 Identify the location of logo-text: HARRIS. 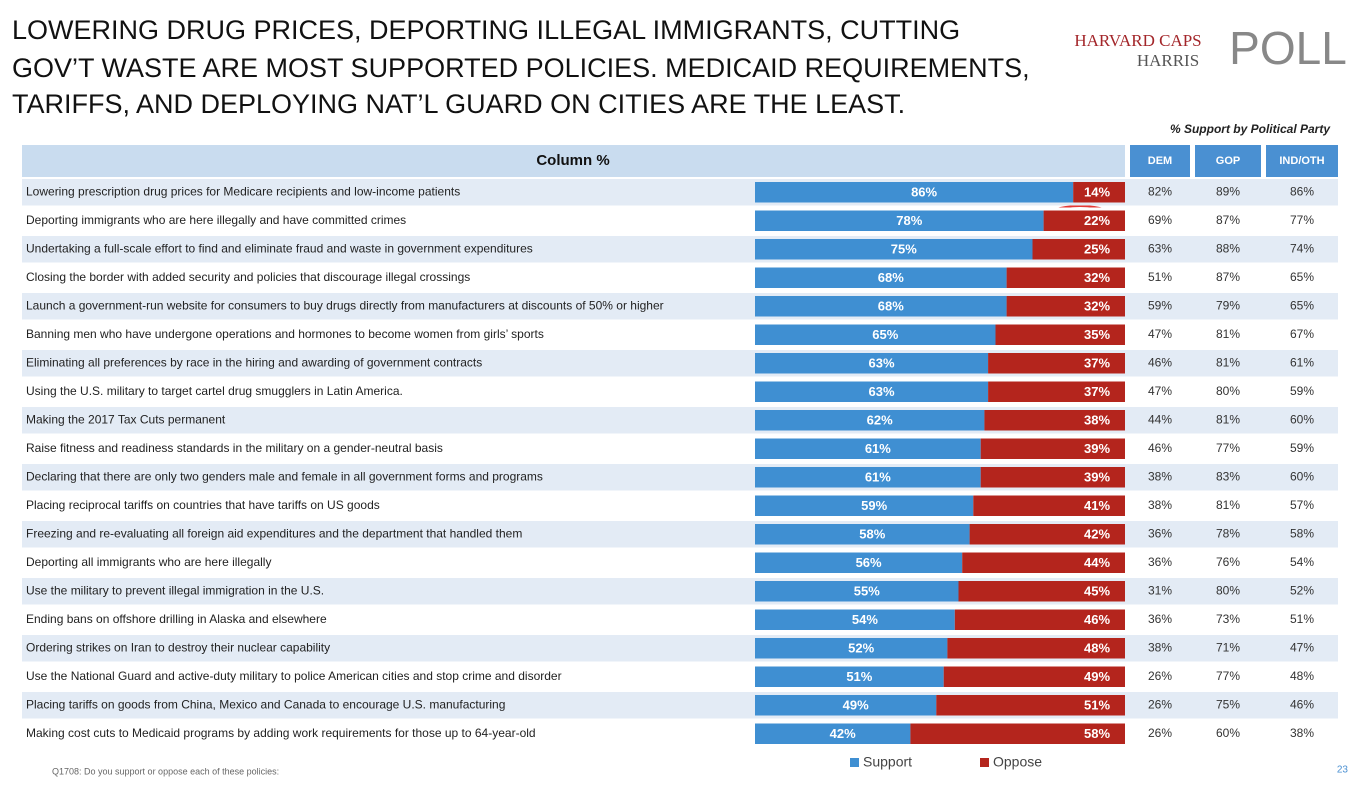
(1168, 60).